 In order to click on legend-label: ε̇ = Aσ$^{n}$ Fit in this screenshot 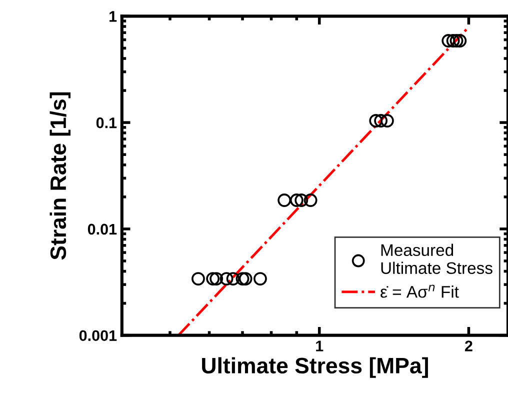, I will do `click(419, 291)`.